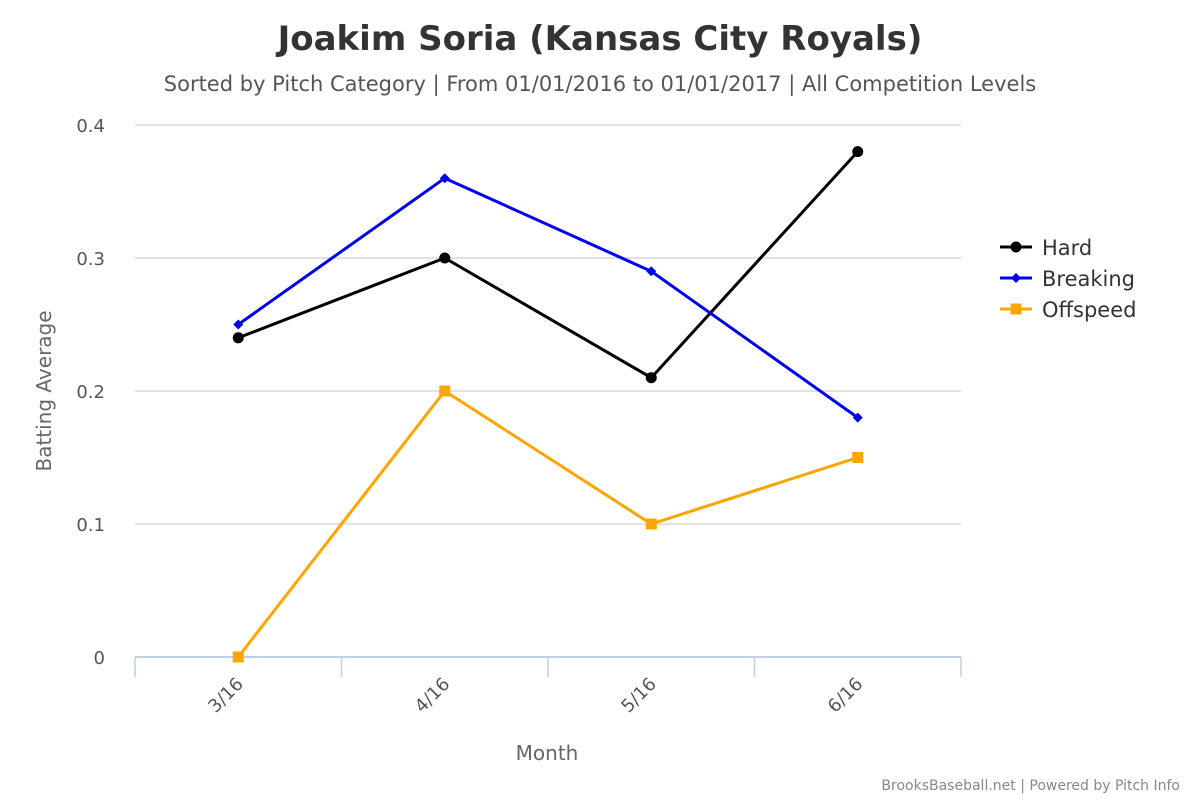  What do you see at coordinates (599, 39) in the screenshot?
I see `chart-title: Joakim Soria (Kansas City Royals)` at bounding box center [599, 39].